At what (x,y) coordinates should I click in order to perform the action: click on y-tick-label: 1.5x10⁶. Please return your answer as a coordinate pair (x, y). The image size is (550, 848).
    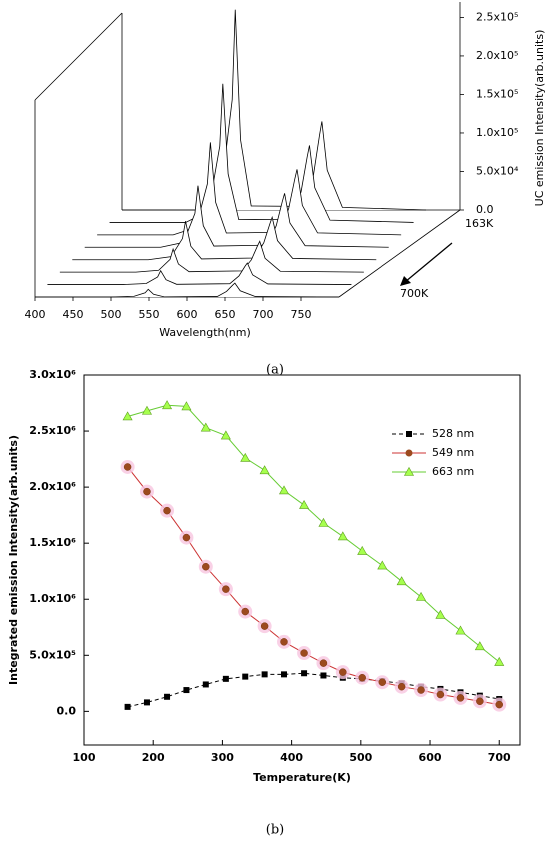
    Looking at the image, I should click on (52, 542).